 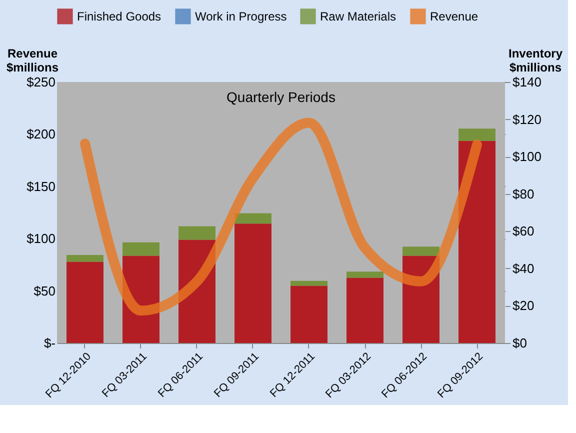 I want to click on y2-tick-label: $120, so click(x=527, y=119).